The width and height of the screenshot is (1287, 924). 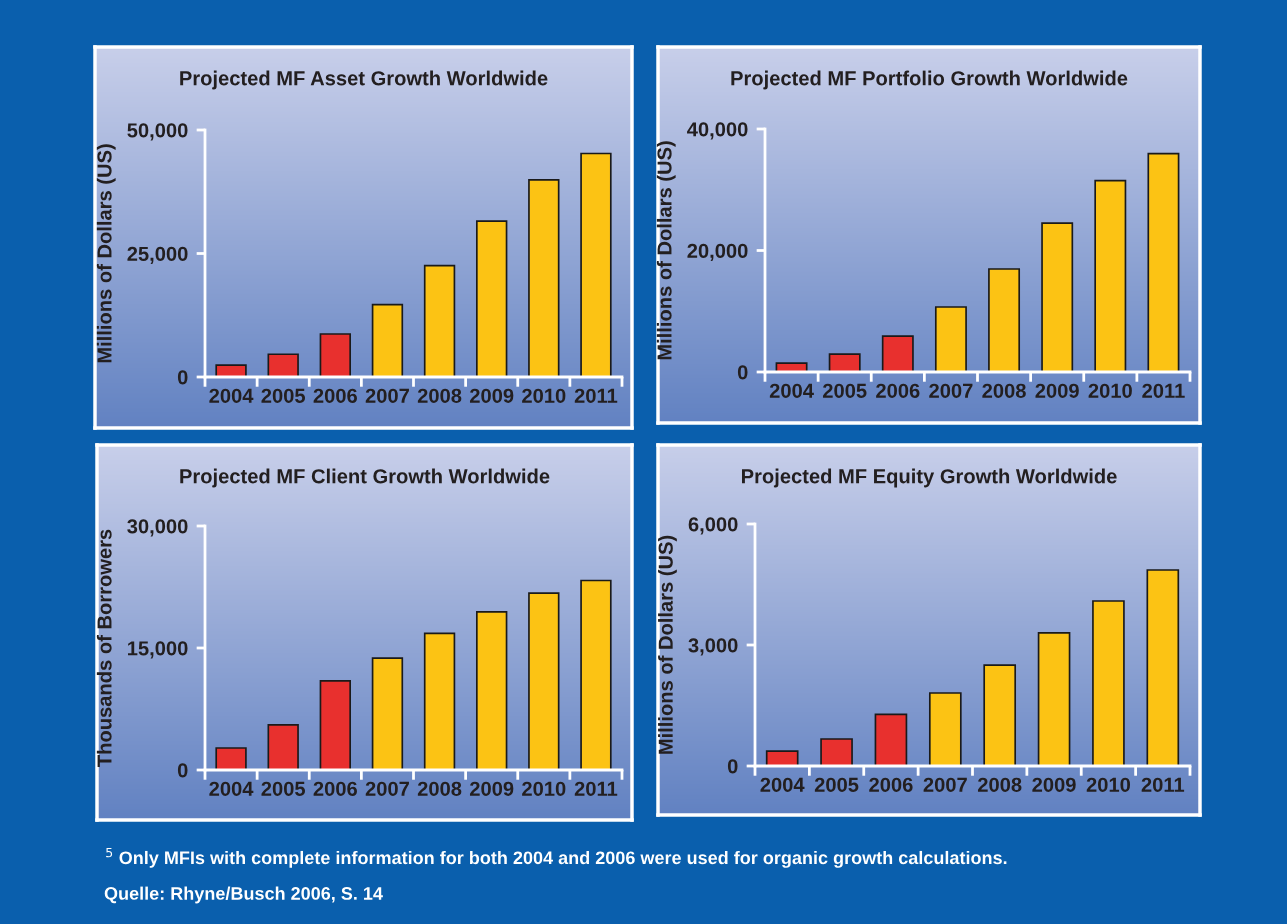 What do you see at coordinates (713, 526) in the screenshot?
I see `y-tick-label: 6,000` at bounding box center [713, 526].